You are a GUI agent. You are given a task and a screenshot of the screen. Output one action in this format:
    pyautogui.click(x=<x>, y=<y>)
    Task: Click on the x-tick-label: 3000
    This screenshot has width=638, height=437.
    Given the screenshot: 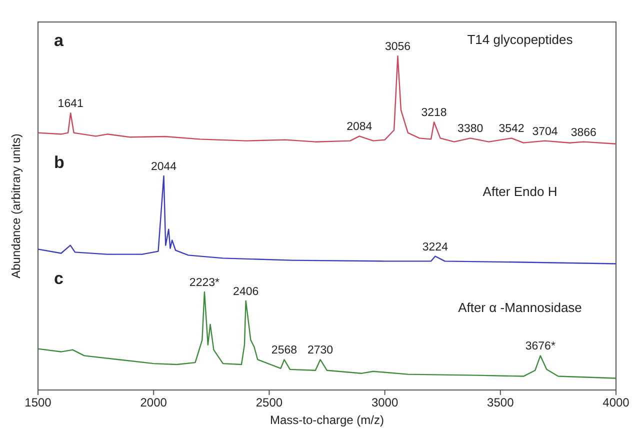 What is the action you would take?
    pyautogui.click(x=384, y=403)
    